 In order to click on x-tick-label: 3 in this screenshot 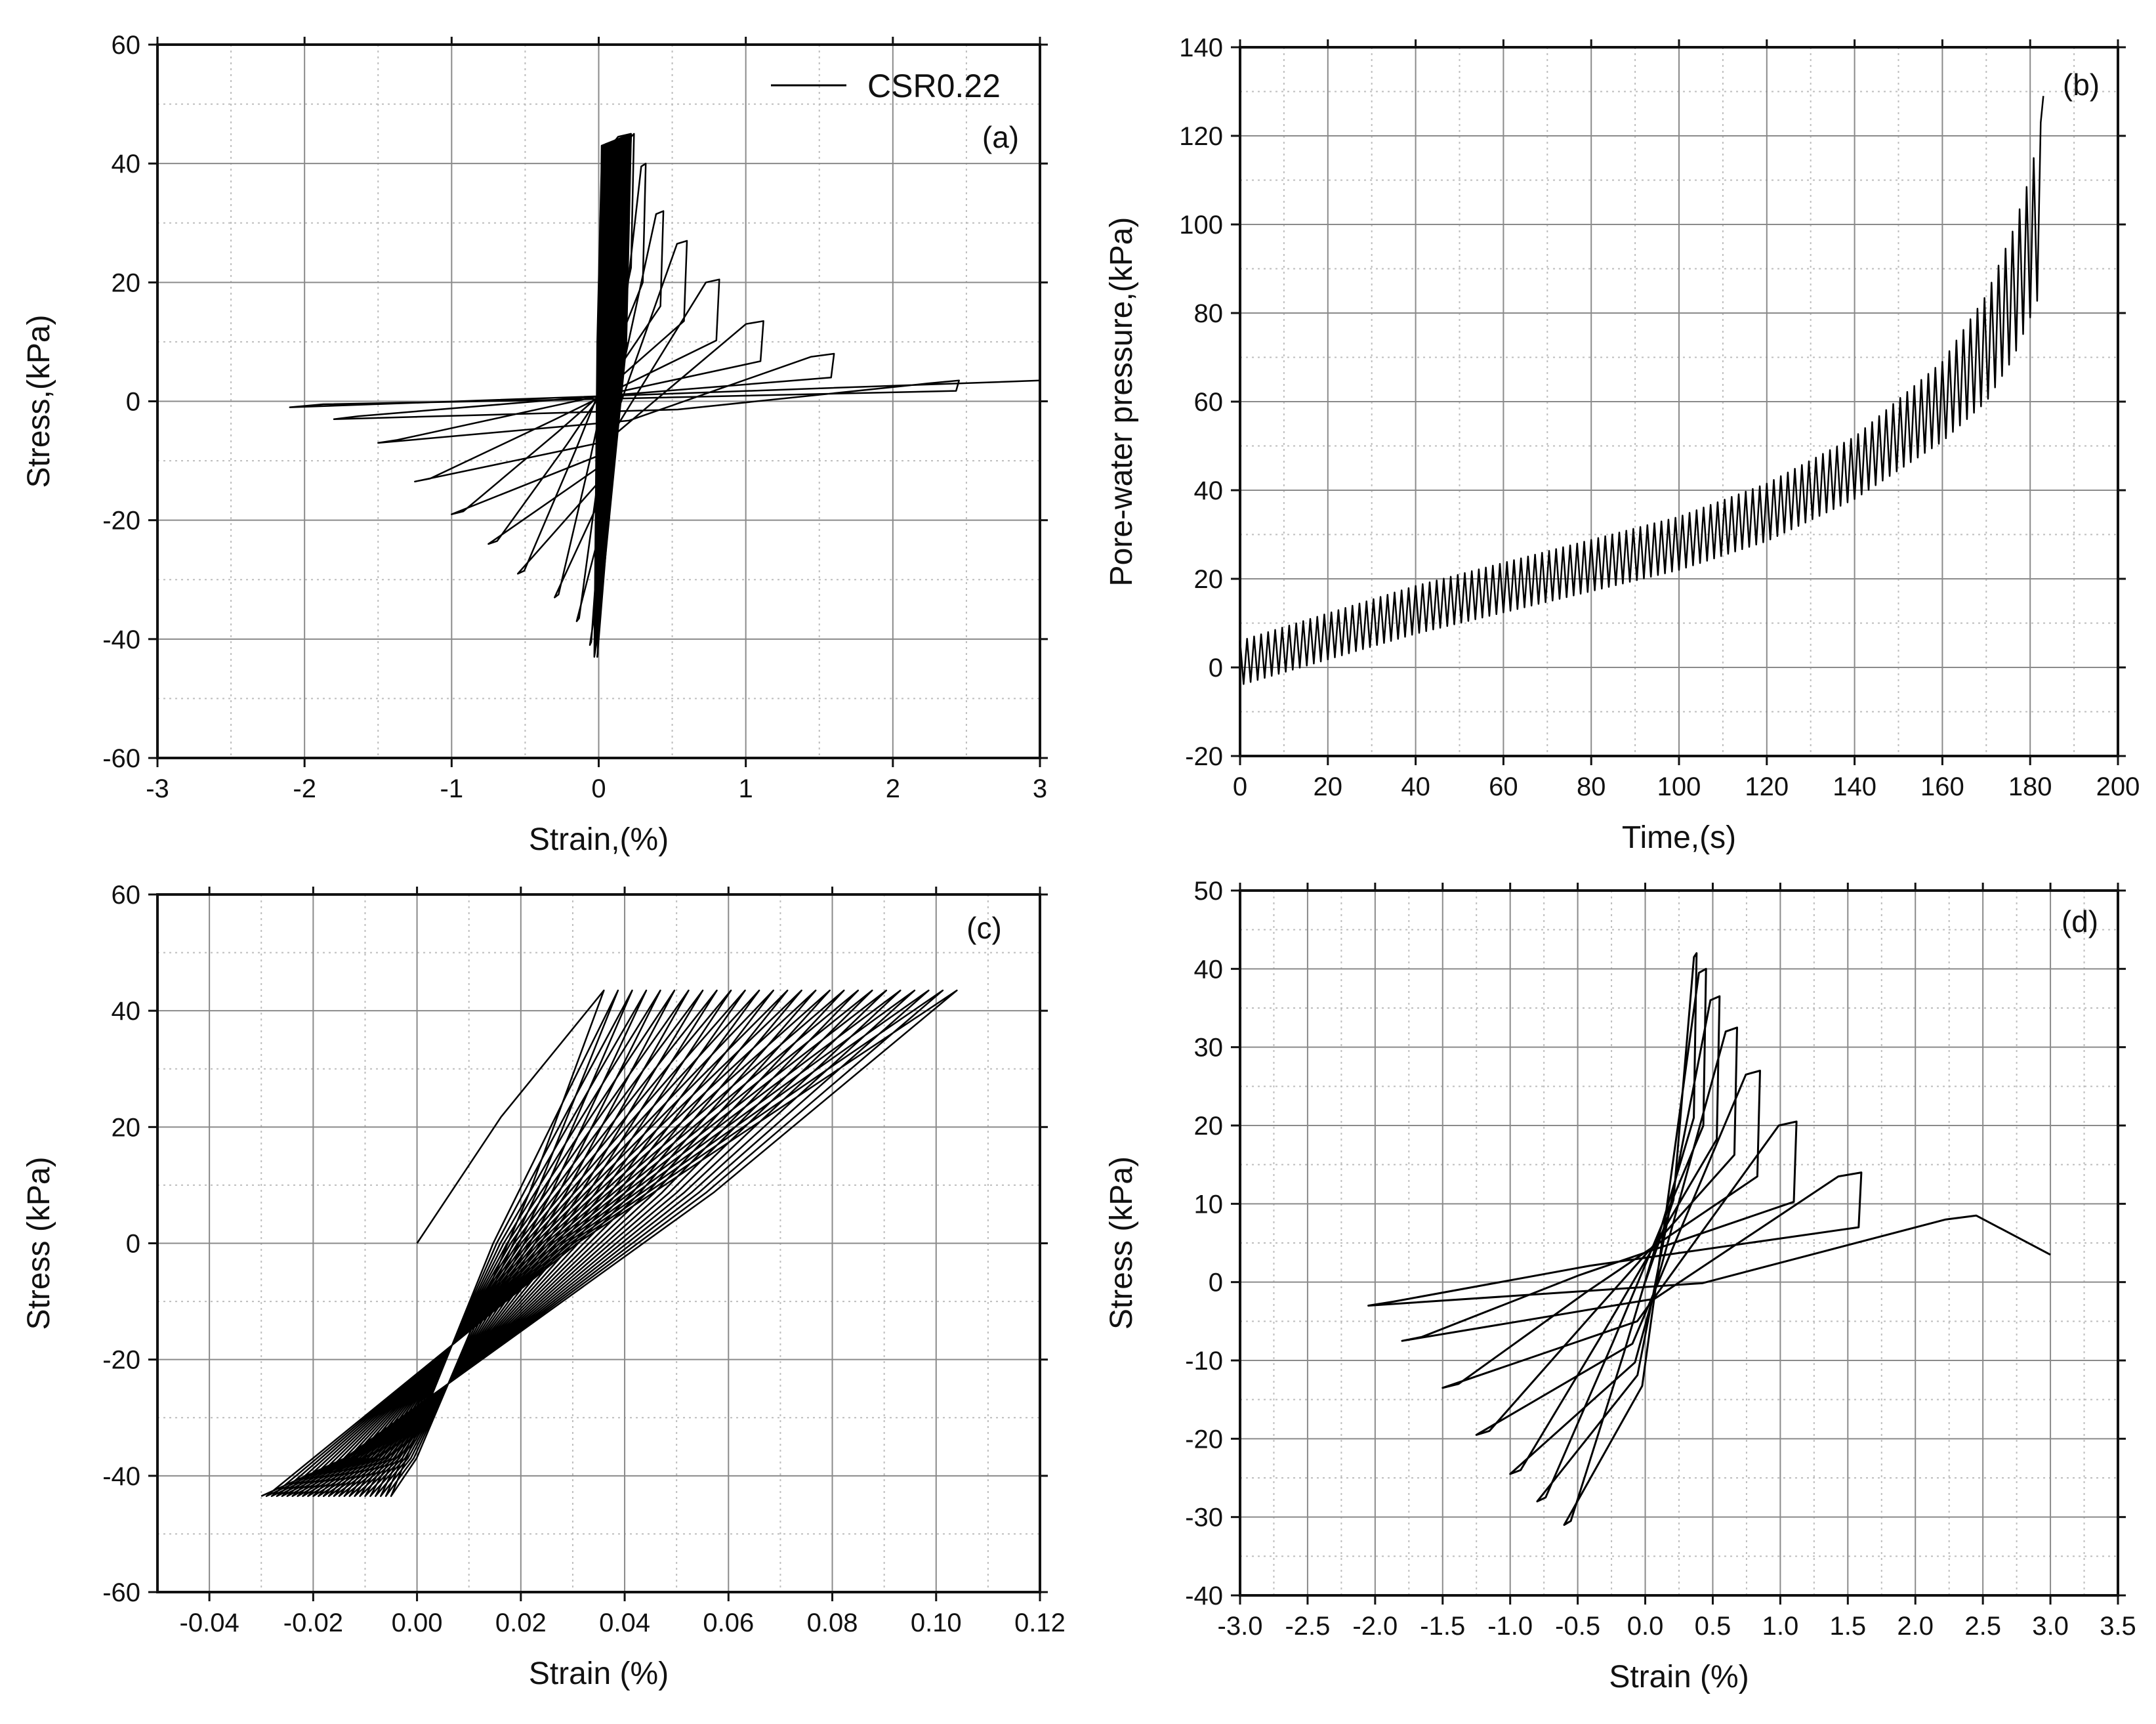, I will do `click(1040, 788)`.